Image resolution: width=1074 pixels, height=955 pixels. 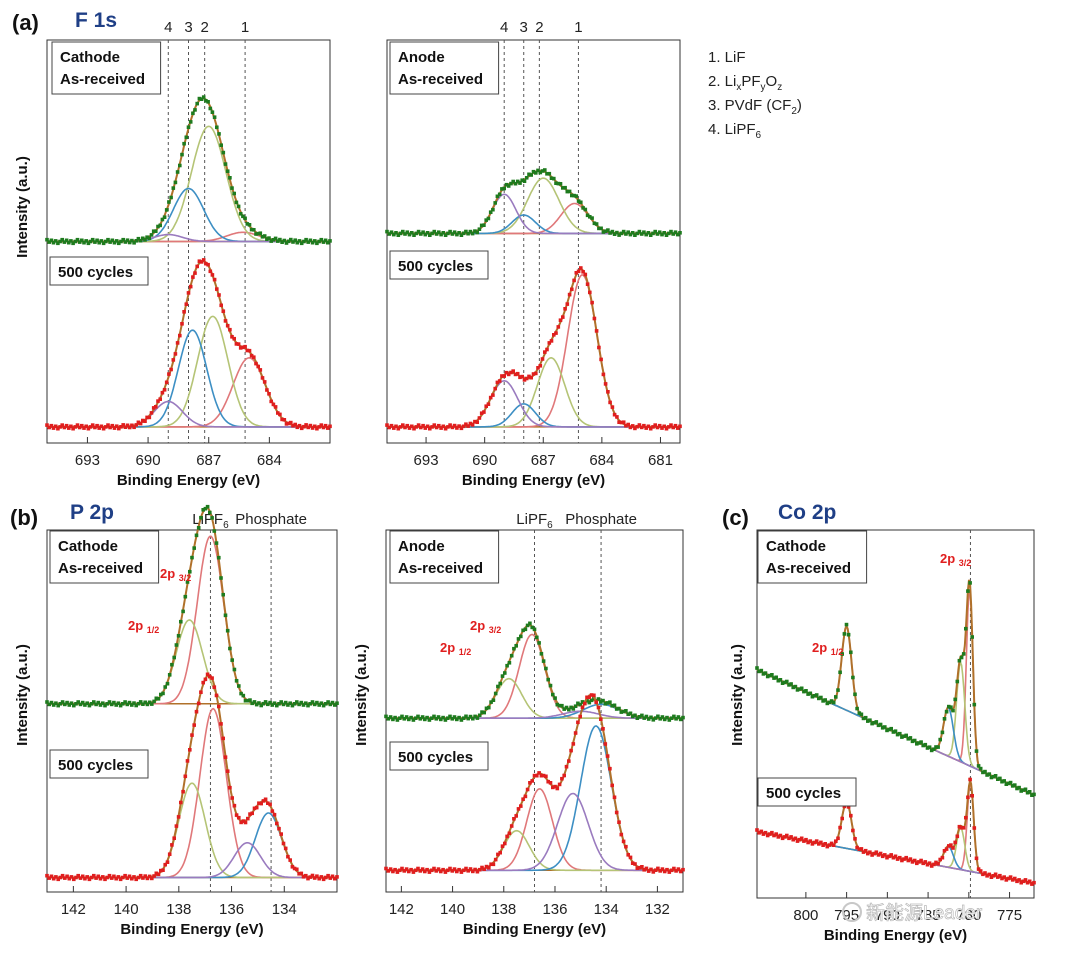 What do you see at coordinates (965, 563) in the screenshot?
I see `peak-annotation-sub: 3/2` at bounding box center [965, 563].